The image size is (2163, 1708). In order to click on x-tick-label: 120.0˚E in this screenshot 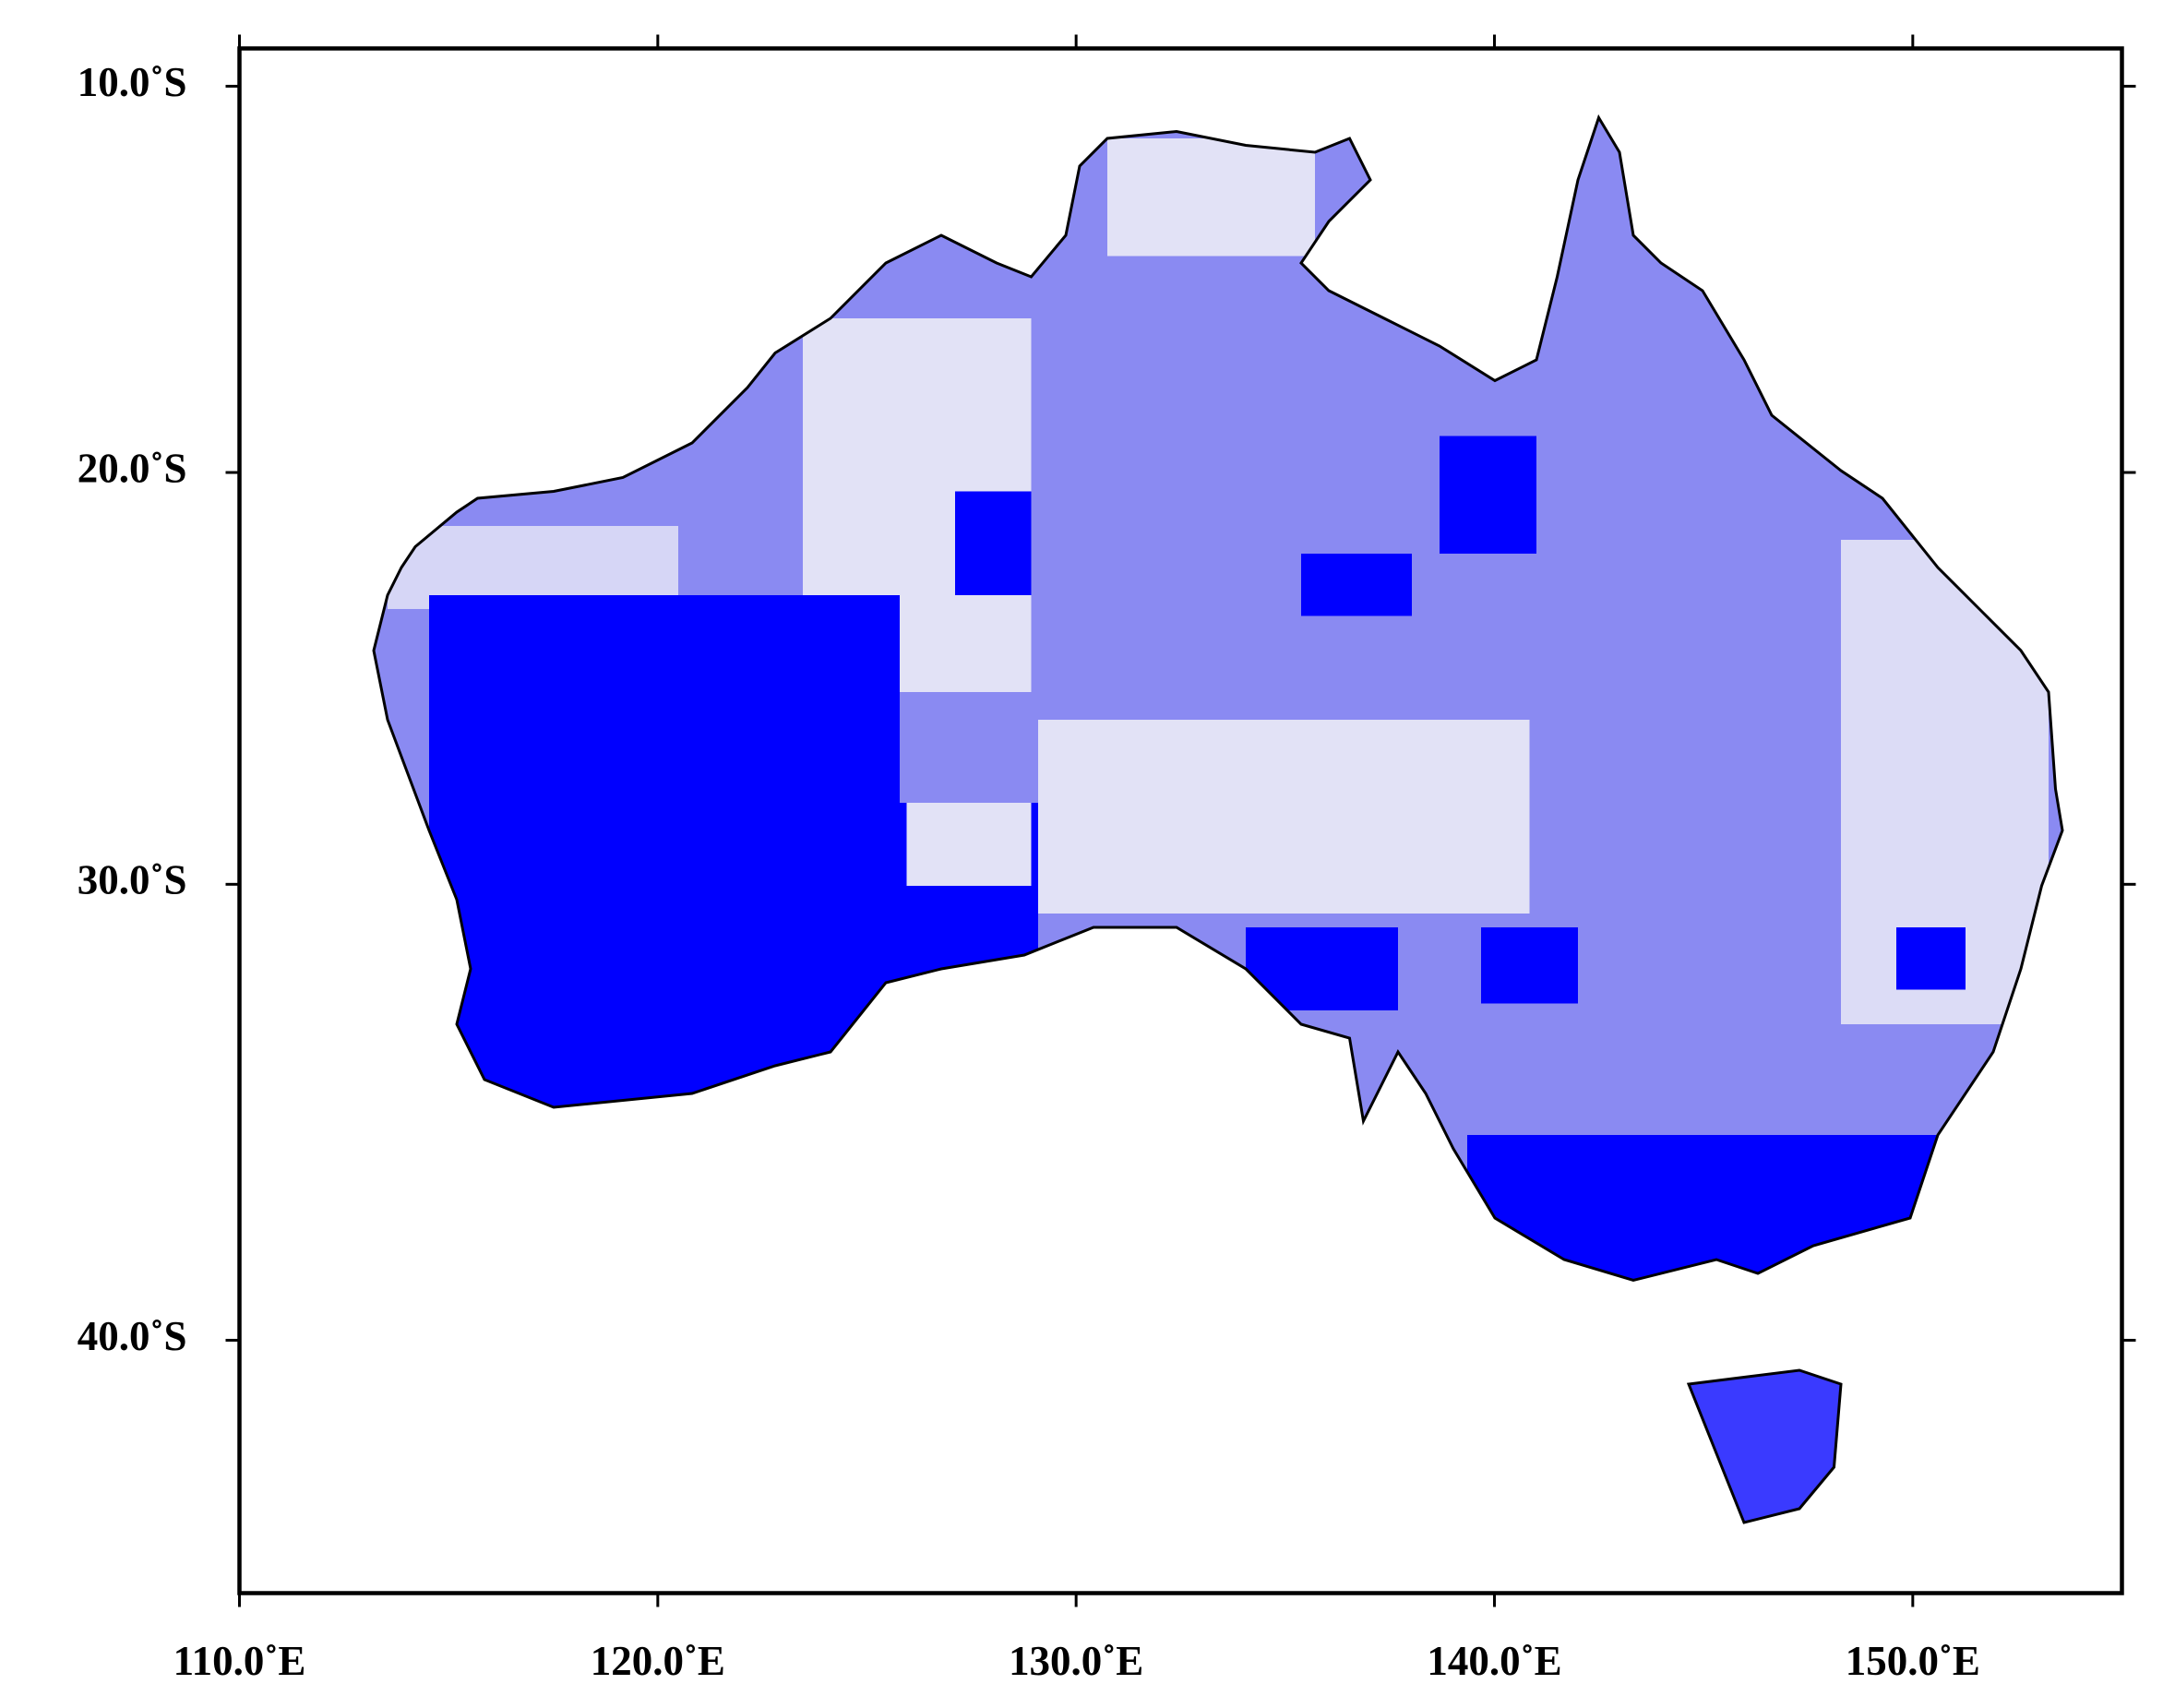, I will do `click(658, 1661)`.